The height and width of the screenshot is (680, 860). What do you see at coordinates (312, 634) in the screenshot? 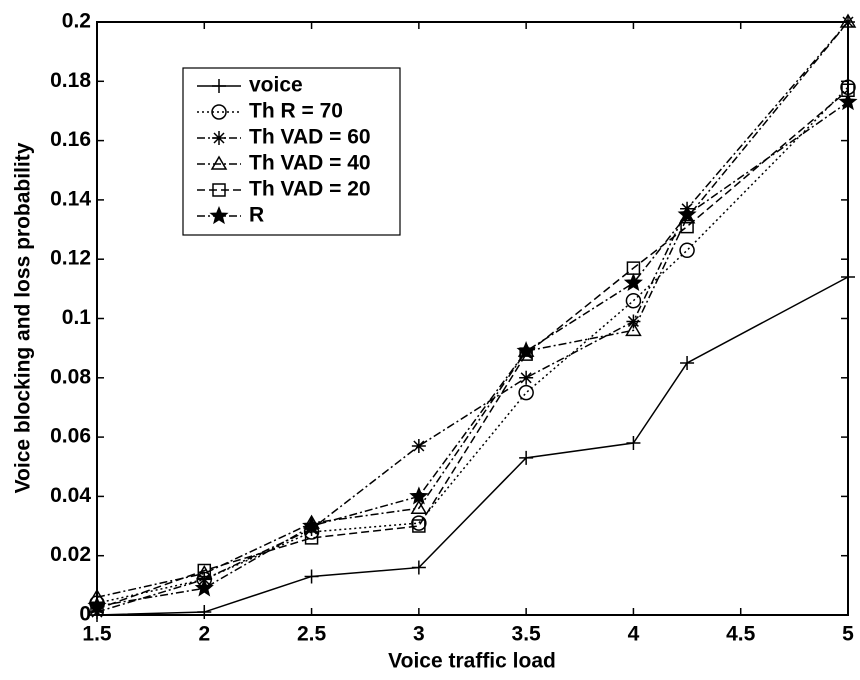
I see `x-tick-label: 2.5` at bounding box center [312, 634].